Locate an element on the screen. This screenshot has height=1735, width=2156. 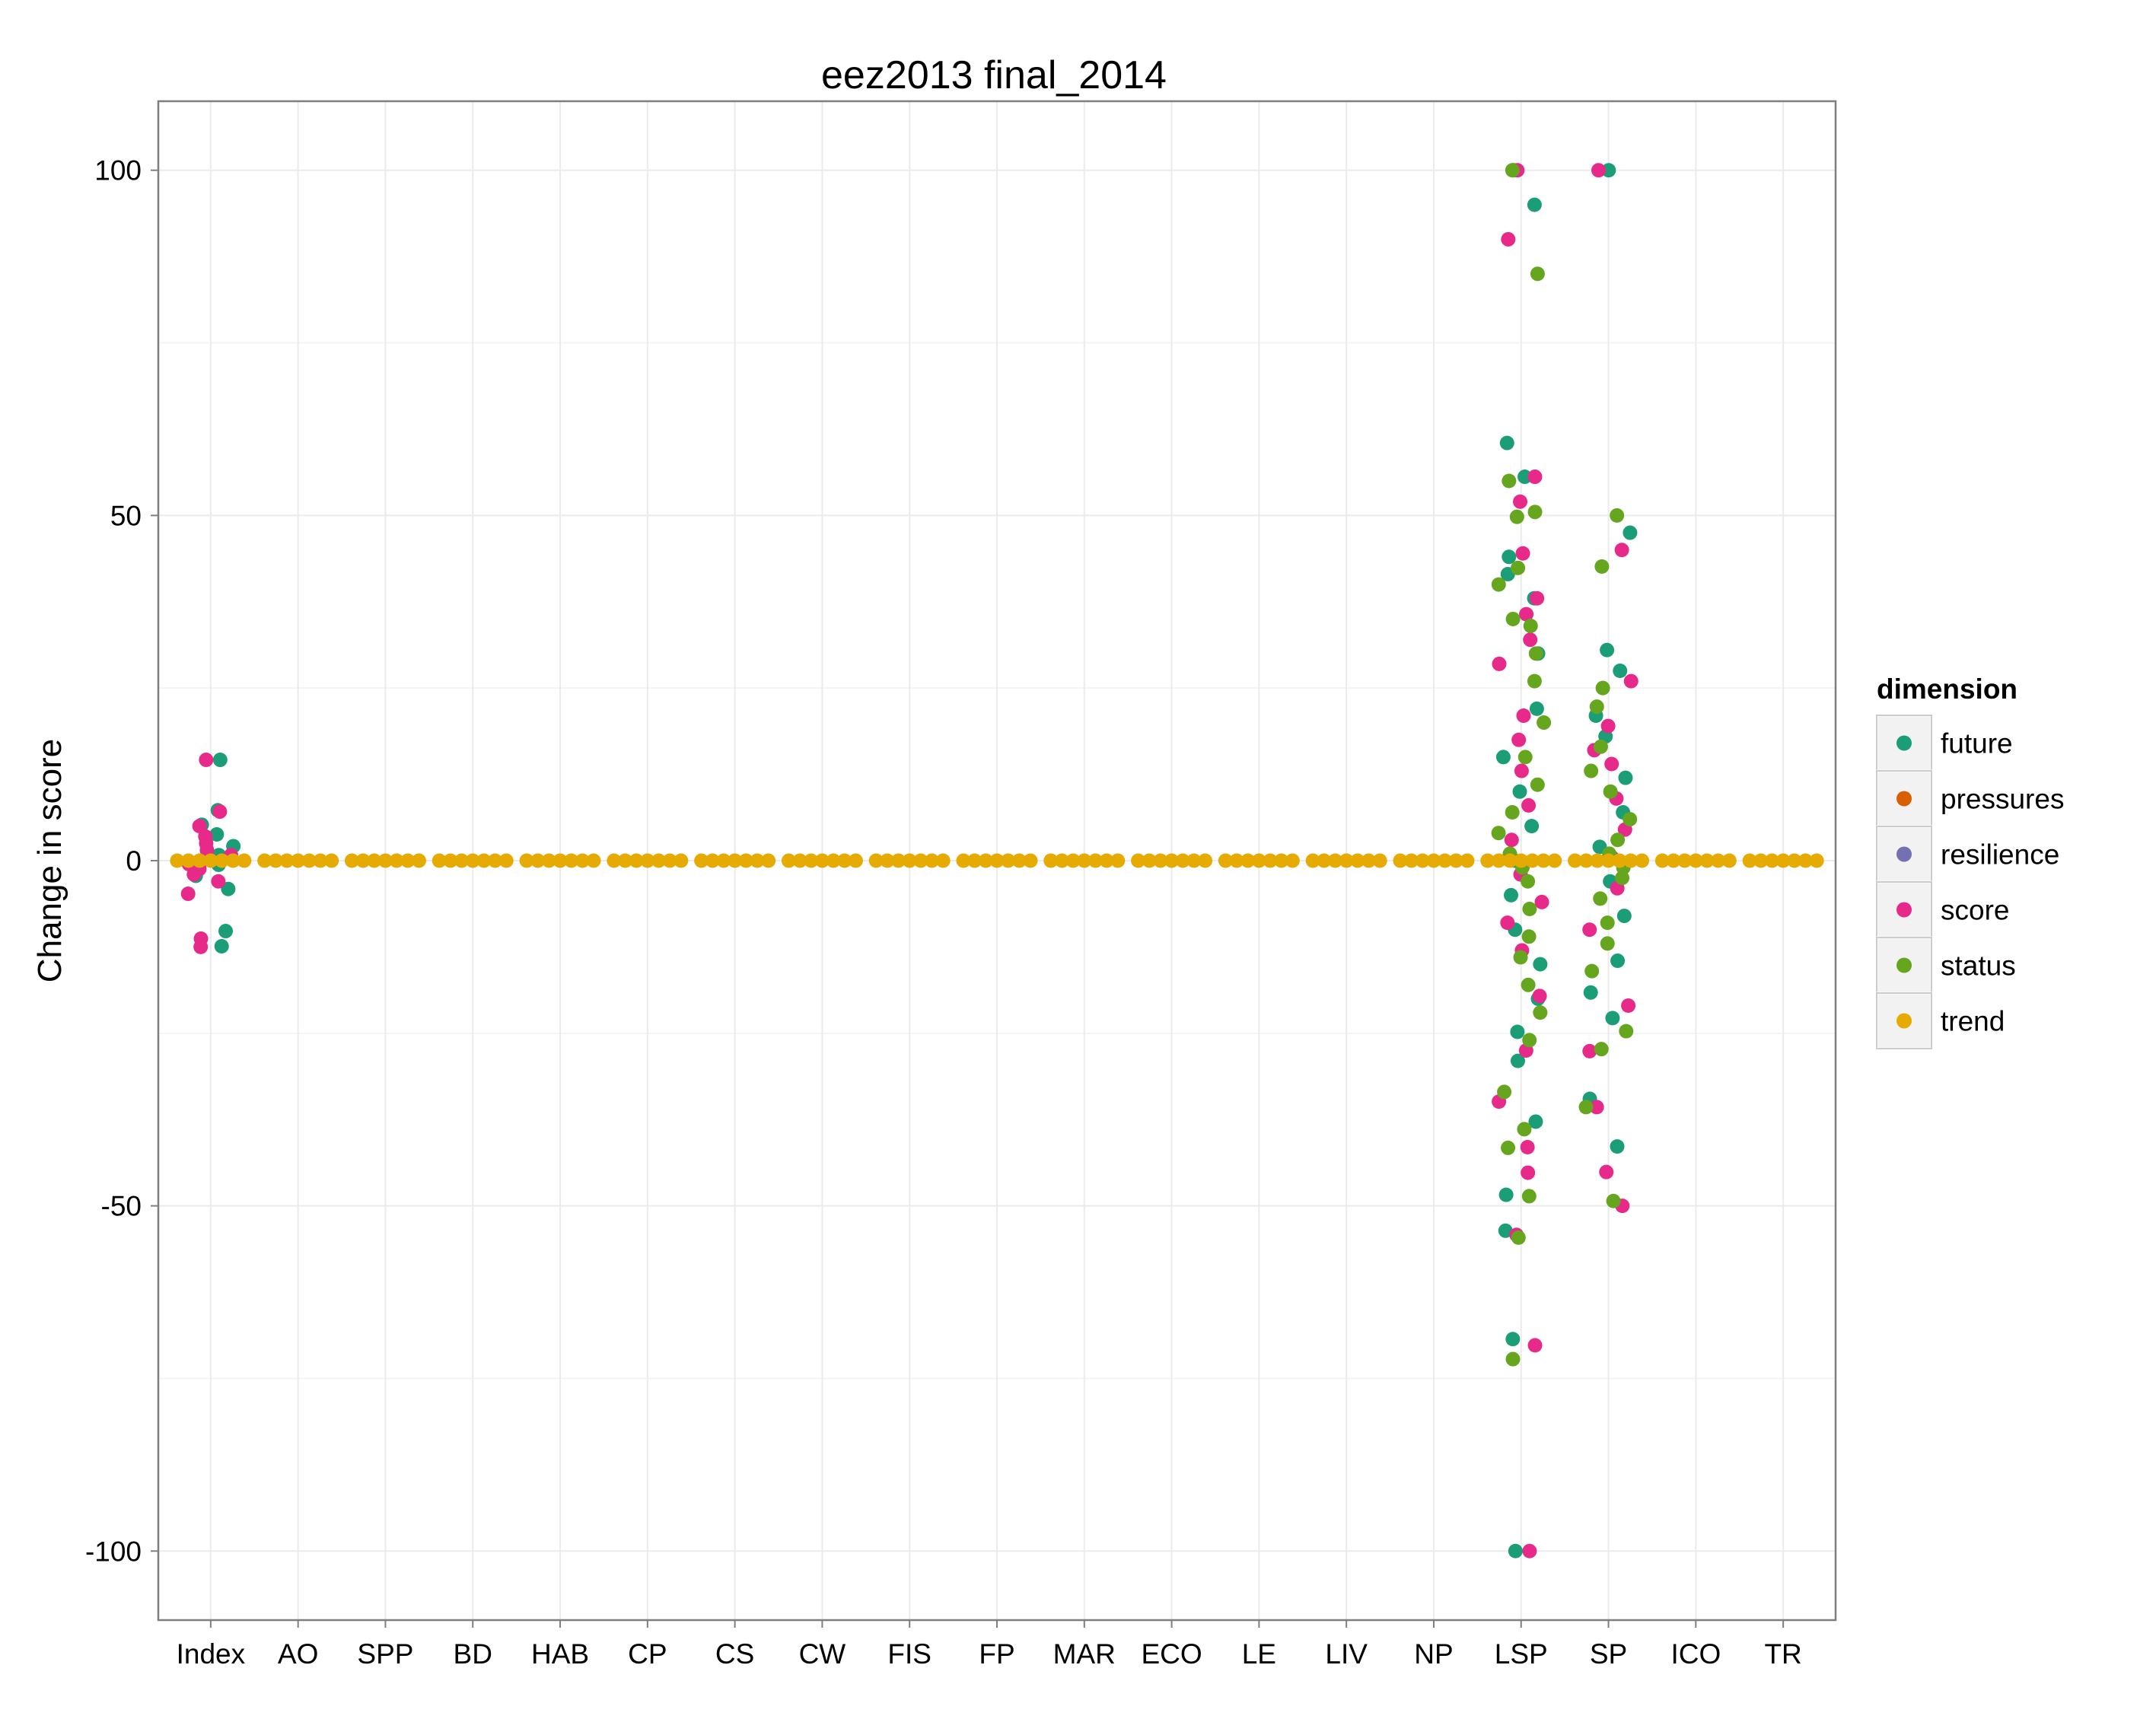
legend-item-future: future is located at coordinates (1944, 743).